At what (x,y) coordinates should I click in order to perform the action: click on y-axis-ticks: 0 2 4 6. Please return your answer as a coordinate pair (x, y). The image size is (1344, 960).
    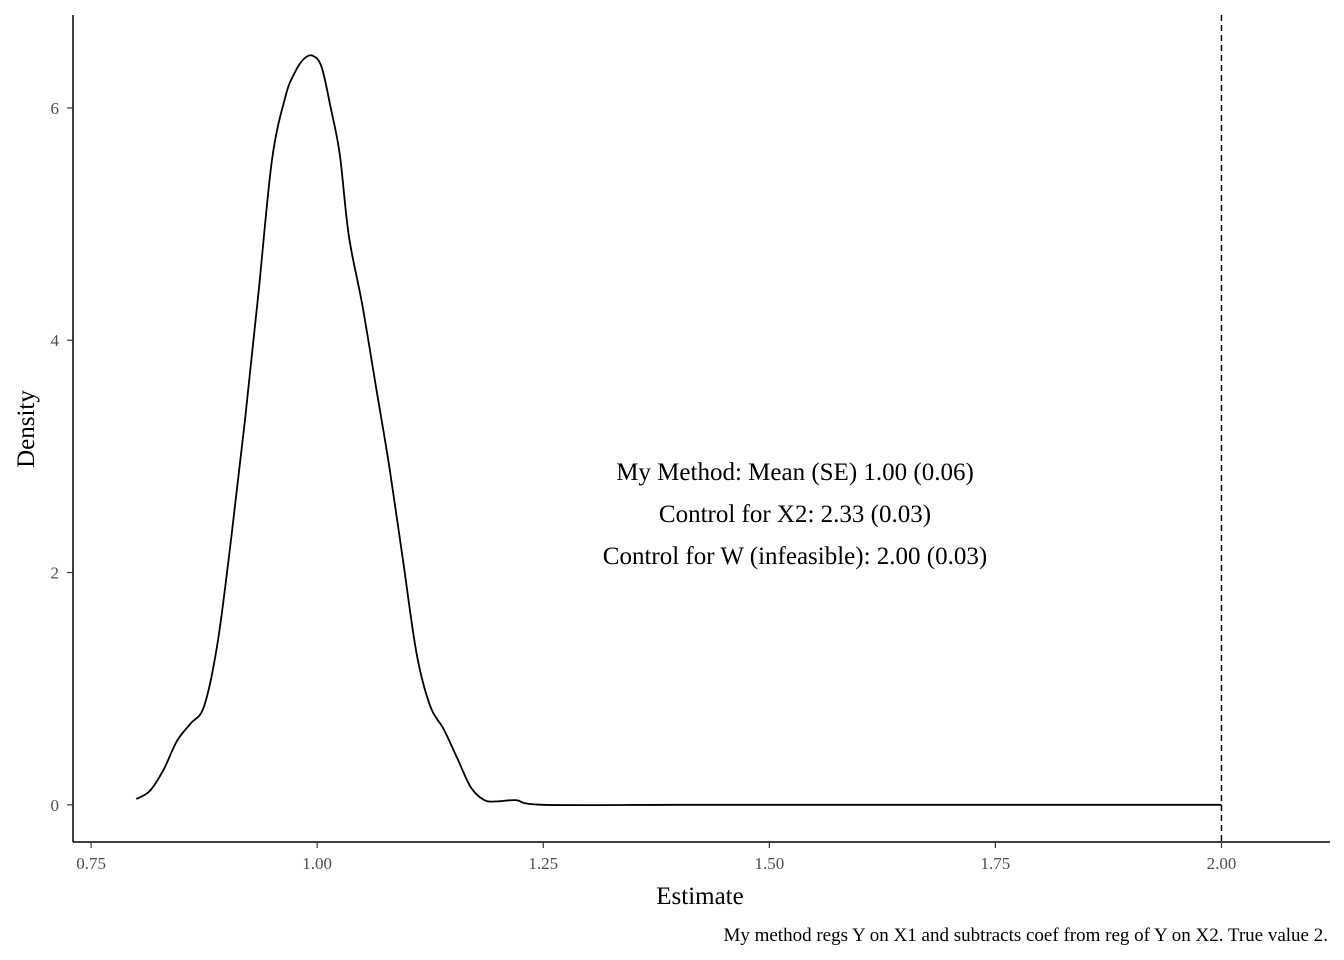
    Looking at the image, I should click on (62, 457).